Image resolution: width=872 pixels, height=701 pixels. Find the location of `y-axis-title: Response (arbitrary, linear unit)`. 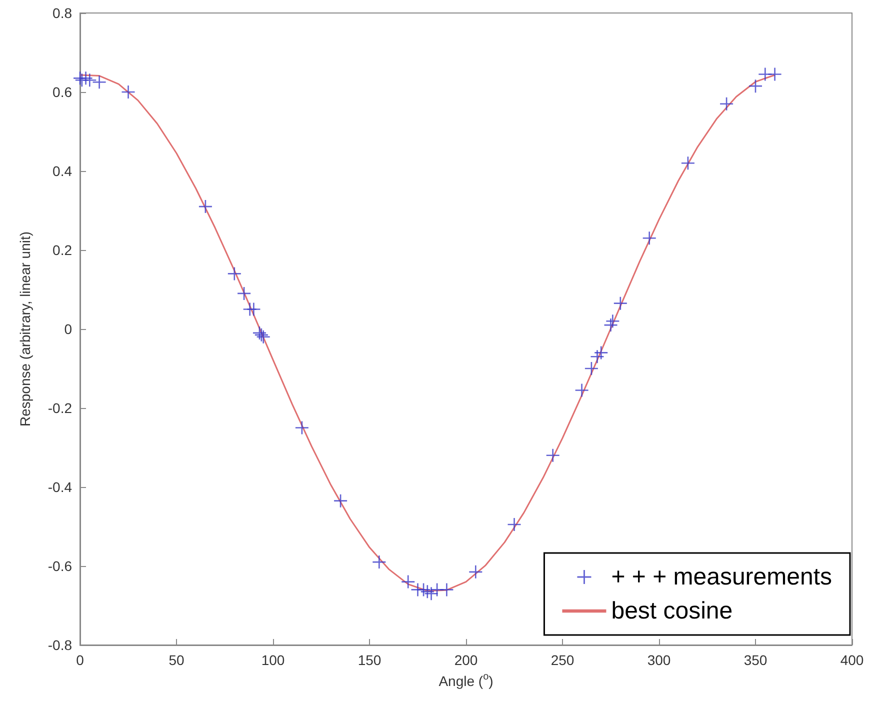

y-axis-title: Response (arbitrary, linear unit) is located at coordinates (25, 329).